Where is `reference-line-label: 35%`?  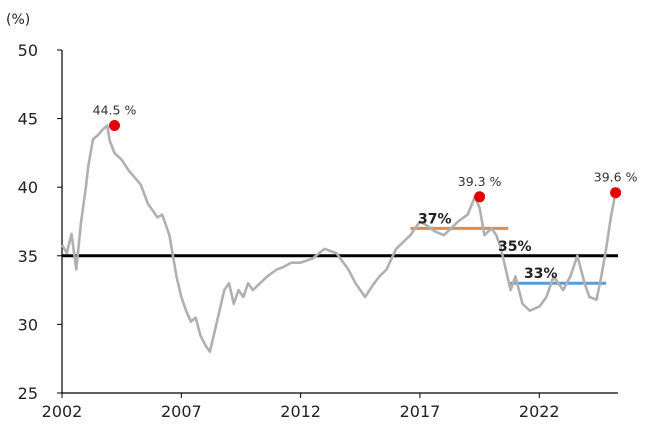 reference-line-label: 35% is located at coordinates (515, 247).